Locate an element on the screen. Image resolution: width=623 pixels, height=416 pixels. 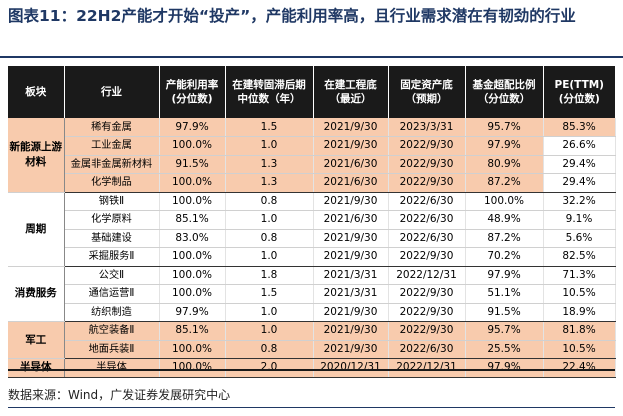
source-note: 数据来源：Wind，广发证券发展研究中心 is located at coordinates (119, 395).